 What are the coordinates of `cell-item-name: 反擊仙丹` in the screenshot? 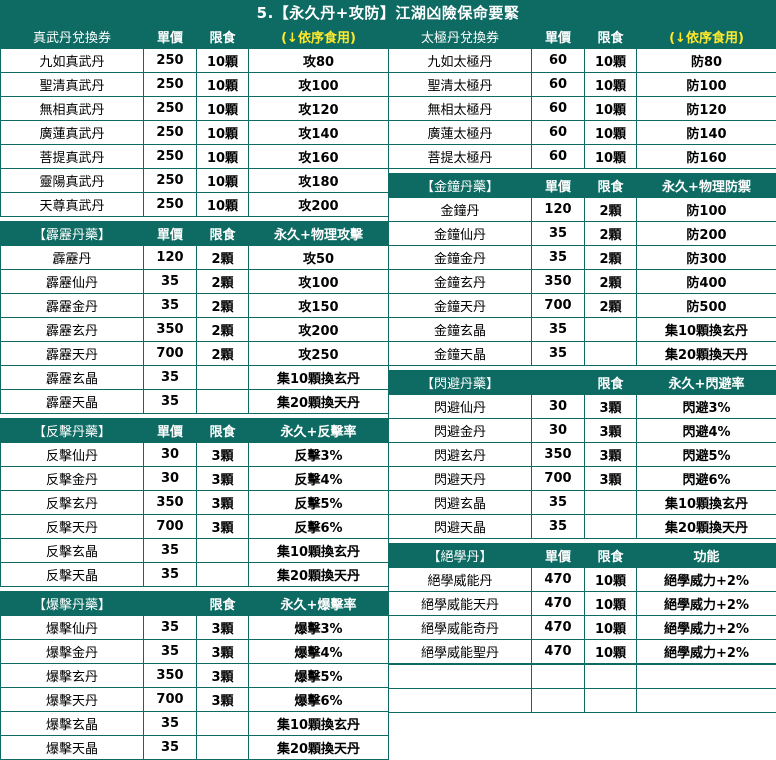 It's located at (72, 455).